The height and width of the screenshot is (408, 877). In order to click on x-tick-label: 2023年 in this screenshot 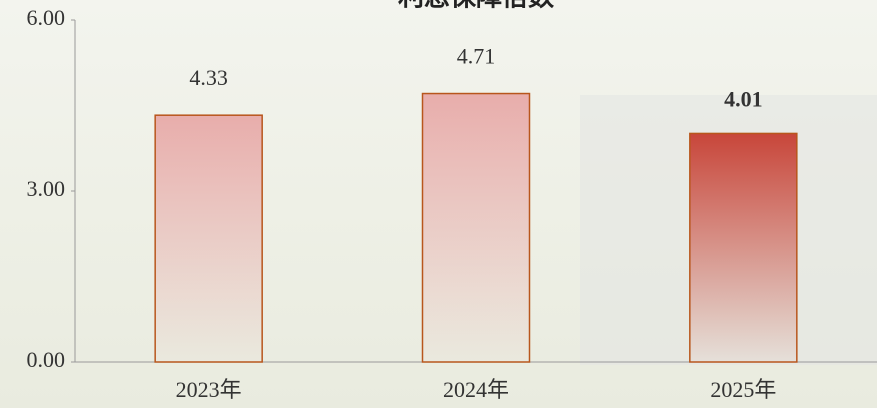, I will do `click(209, 389)`.